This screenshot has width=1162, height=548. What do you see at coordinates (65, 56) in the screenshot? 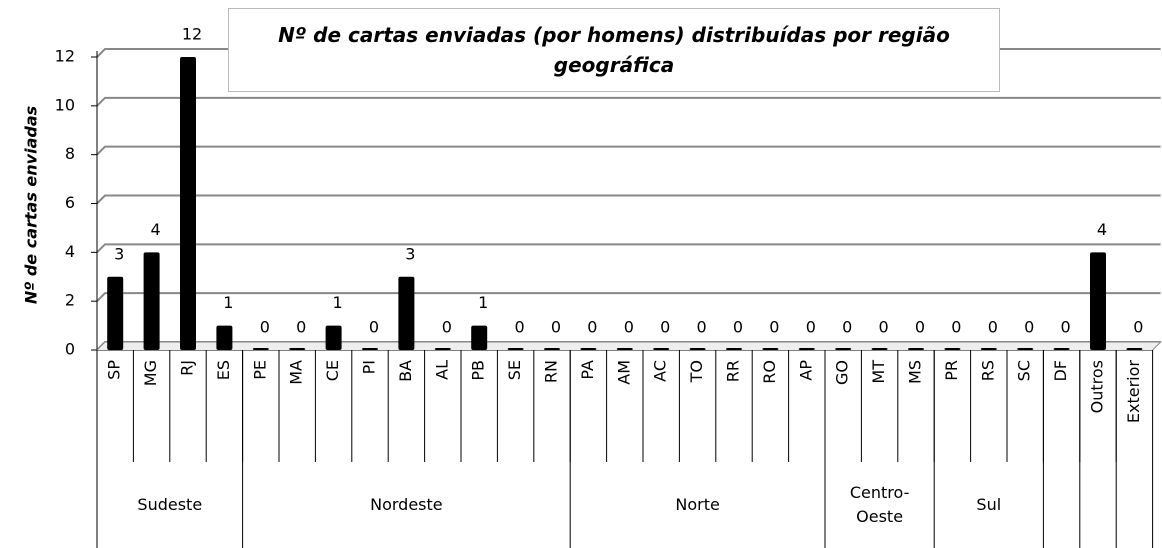
I see `y-tick-label: 12` at bounding box center [65, 56].